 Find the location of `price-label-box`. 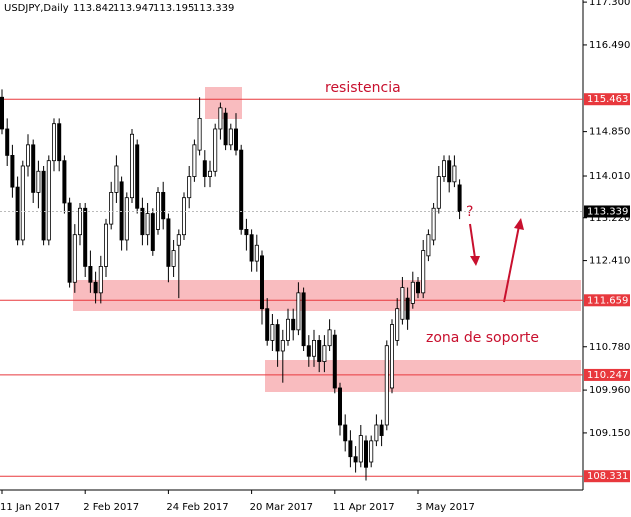

price-label-box is located at coordinates (607, 211).